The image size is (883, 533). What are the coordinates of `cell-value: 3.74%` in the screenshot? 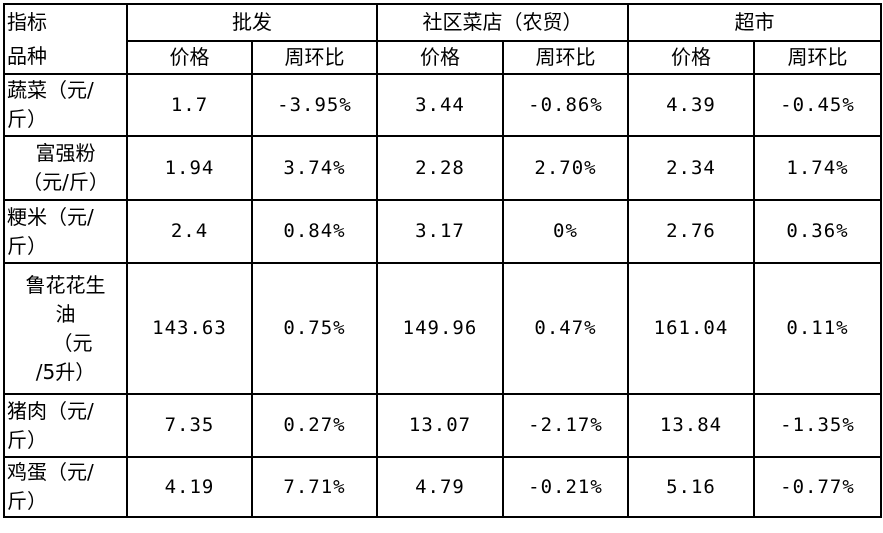 It's located at (314, 168).